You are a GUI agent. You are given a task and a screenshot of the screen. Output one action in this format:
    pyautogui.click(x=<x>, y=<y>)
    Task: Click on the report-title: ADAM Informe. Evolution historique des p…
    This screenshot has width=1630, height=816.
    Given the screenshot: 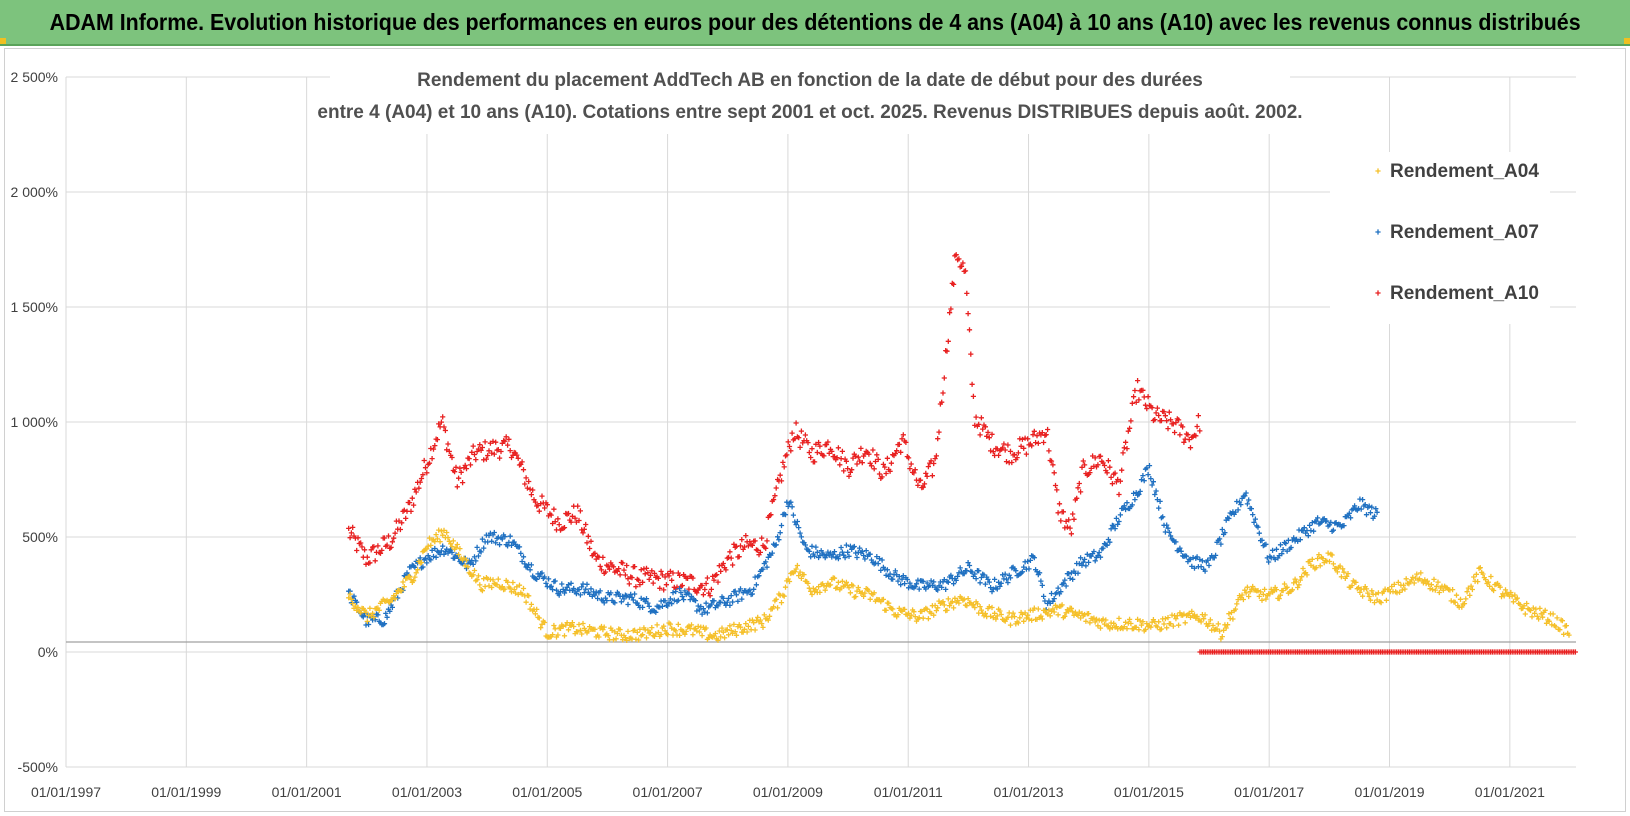 What is the action you would take?
    pyautogui.click(x=815, y=21)
    